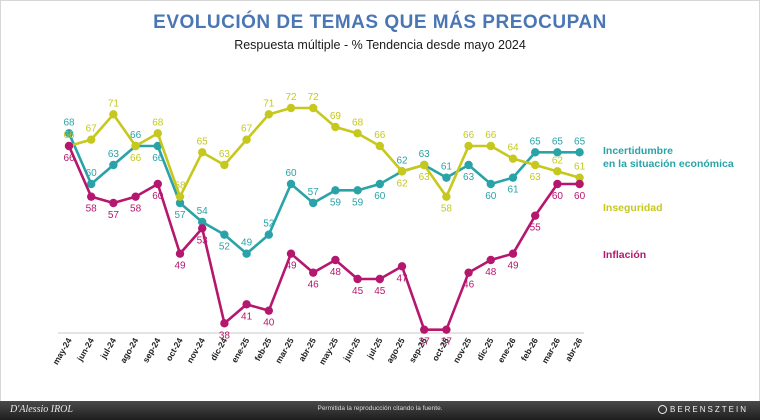  I want to click on x-tick-label: ago-24, so click(129, 350).